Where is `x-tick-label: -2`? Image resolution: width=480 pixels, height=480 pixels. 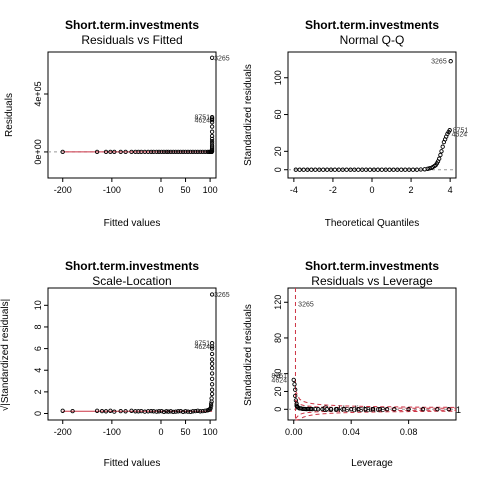 x-tick-label: -2 is located at coordinates (333, 190).